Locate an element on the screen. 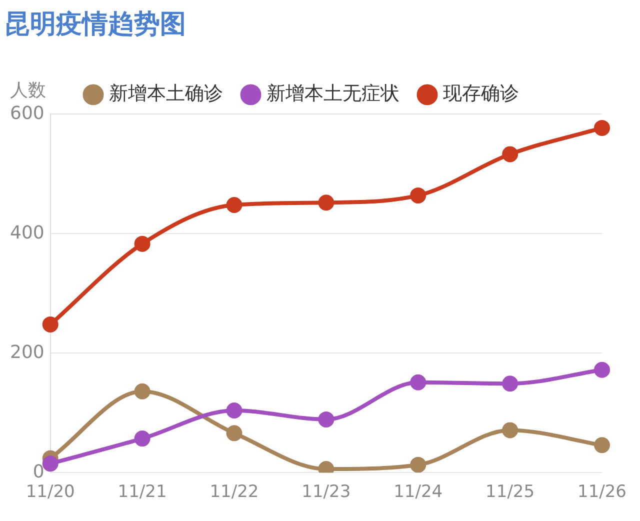  y-axis-title: 人数 is located at coordinates (28, 90).